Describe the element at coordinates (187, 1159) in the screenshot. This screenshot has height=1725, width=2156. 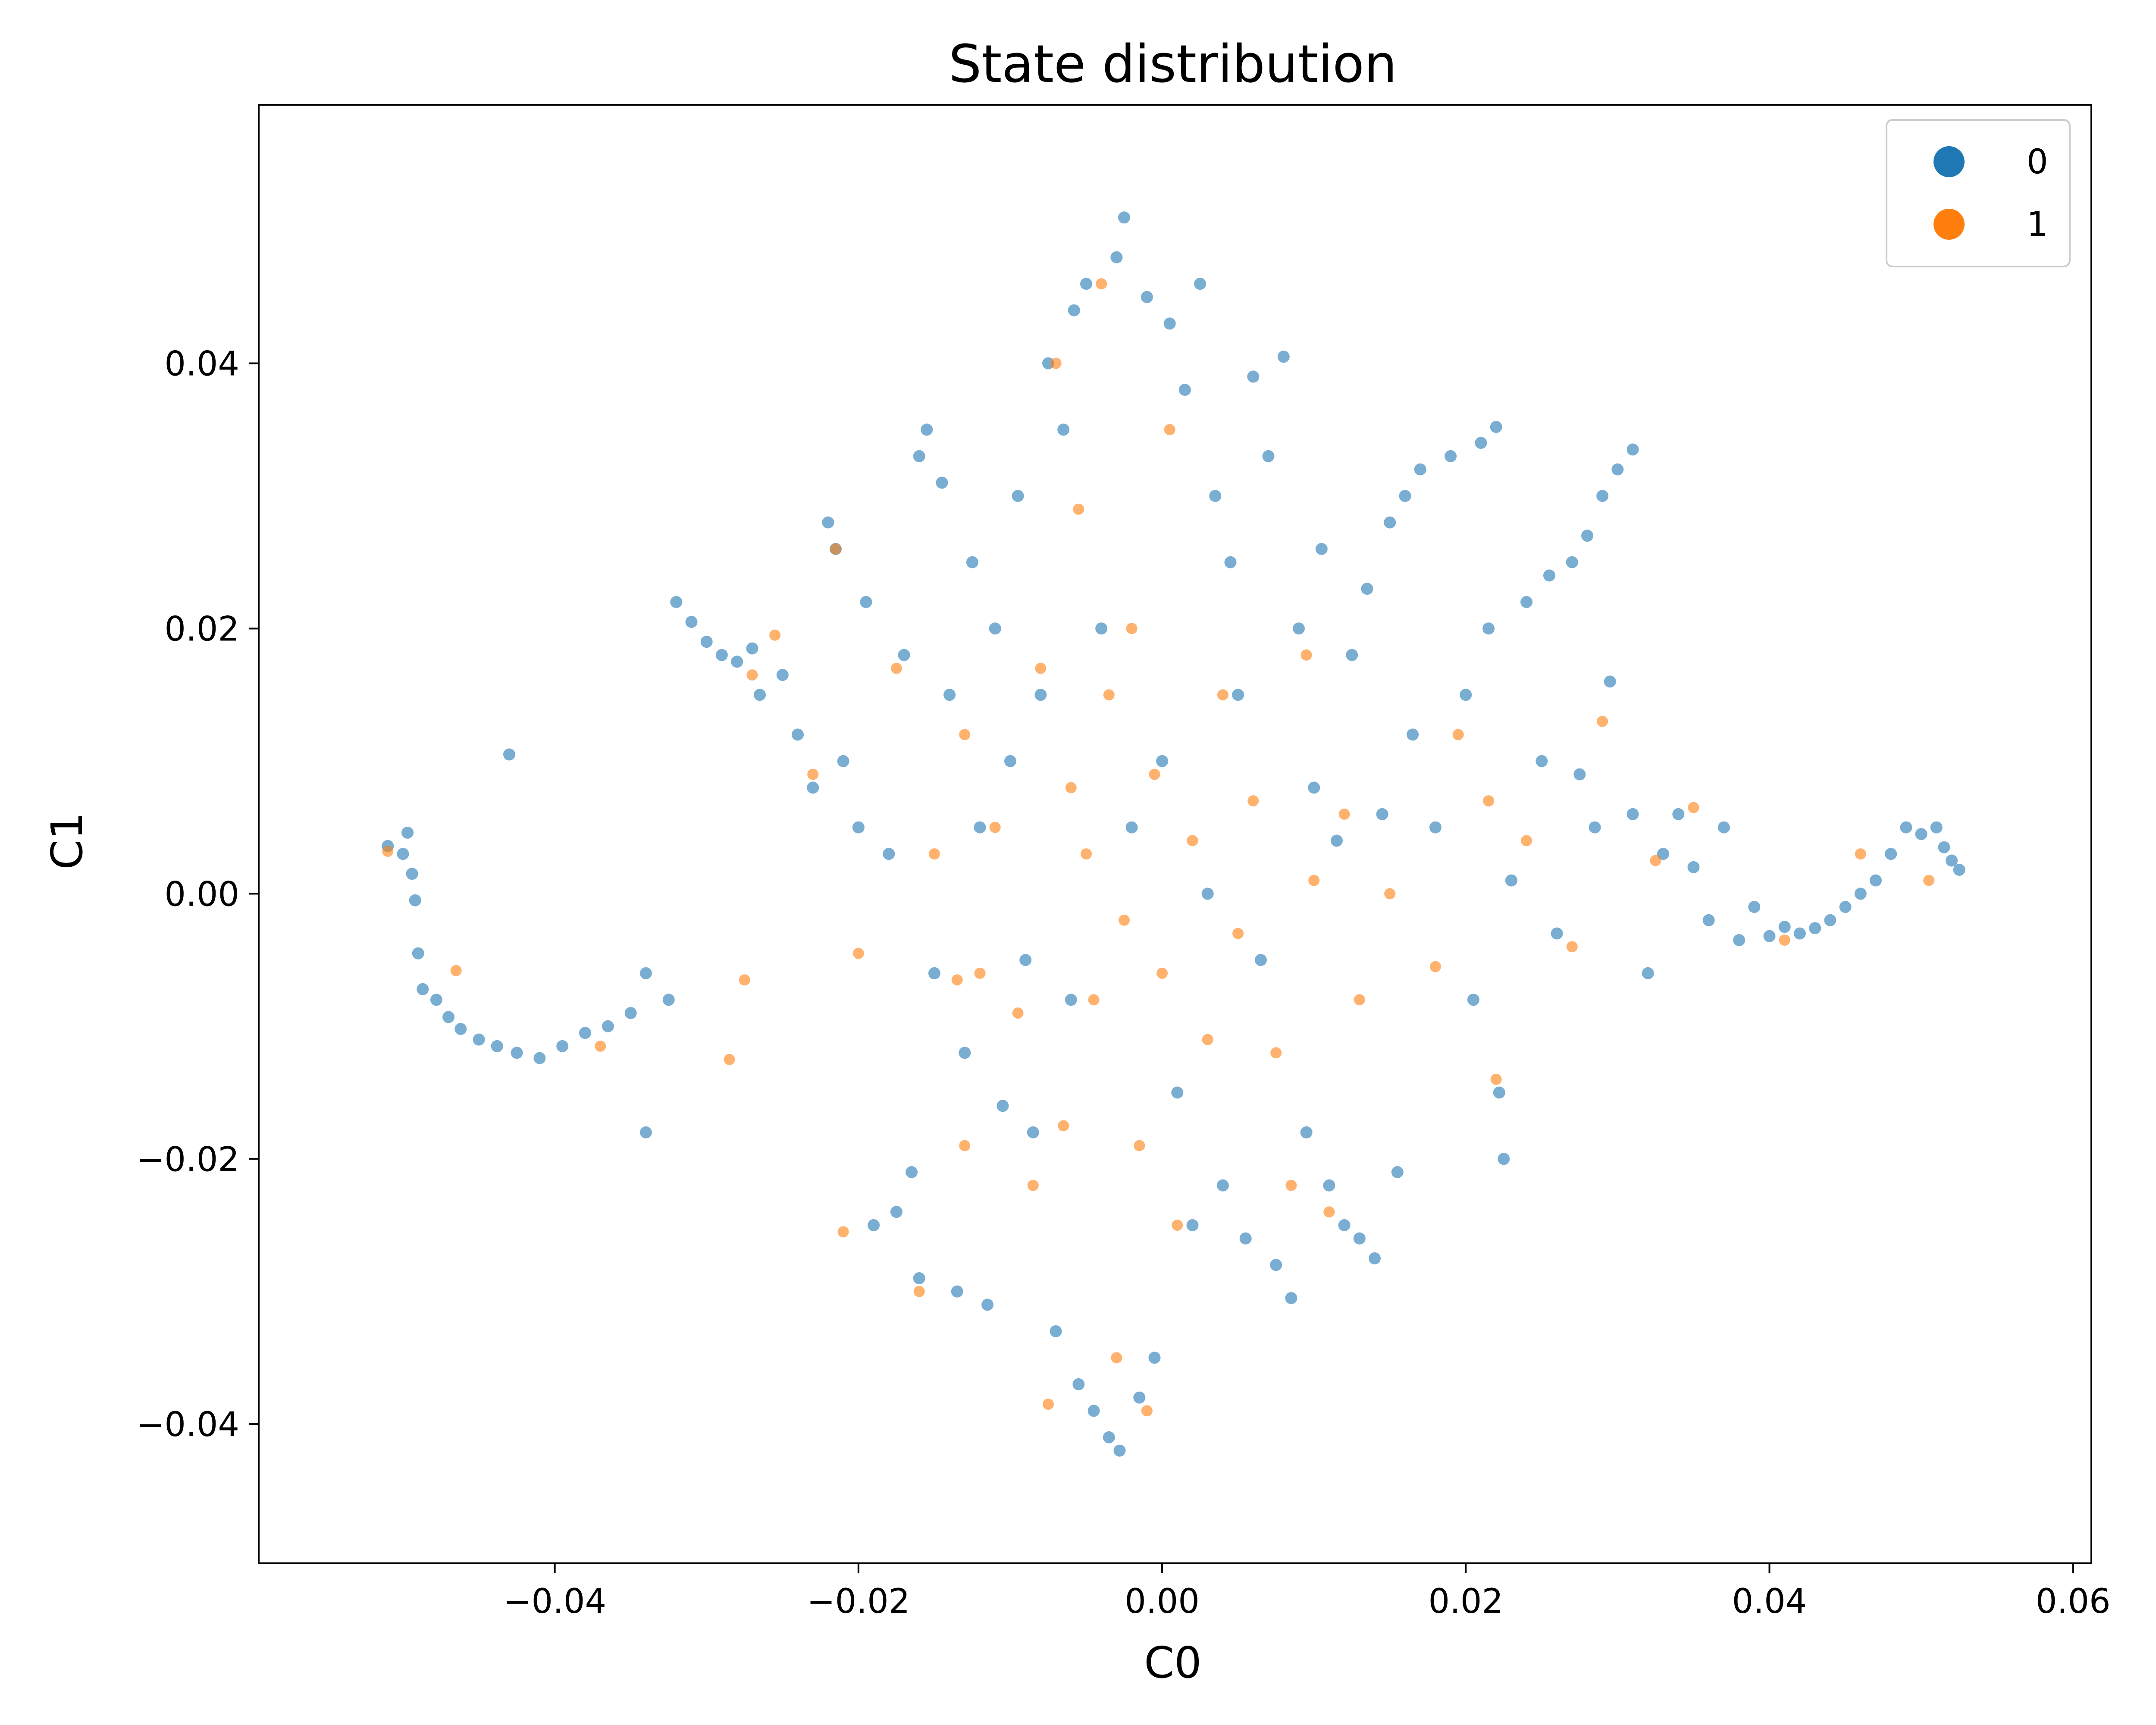
I see `y-tick-label: −0.02` at that location.